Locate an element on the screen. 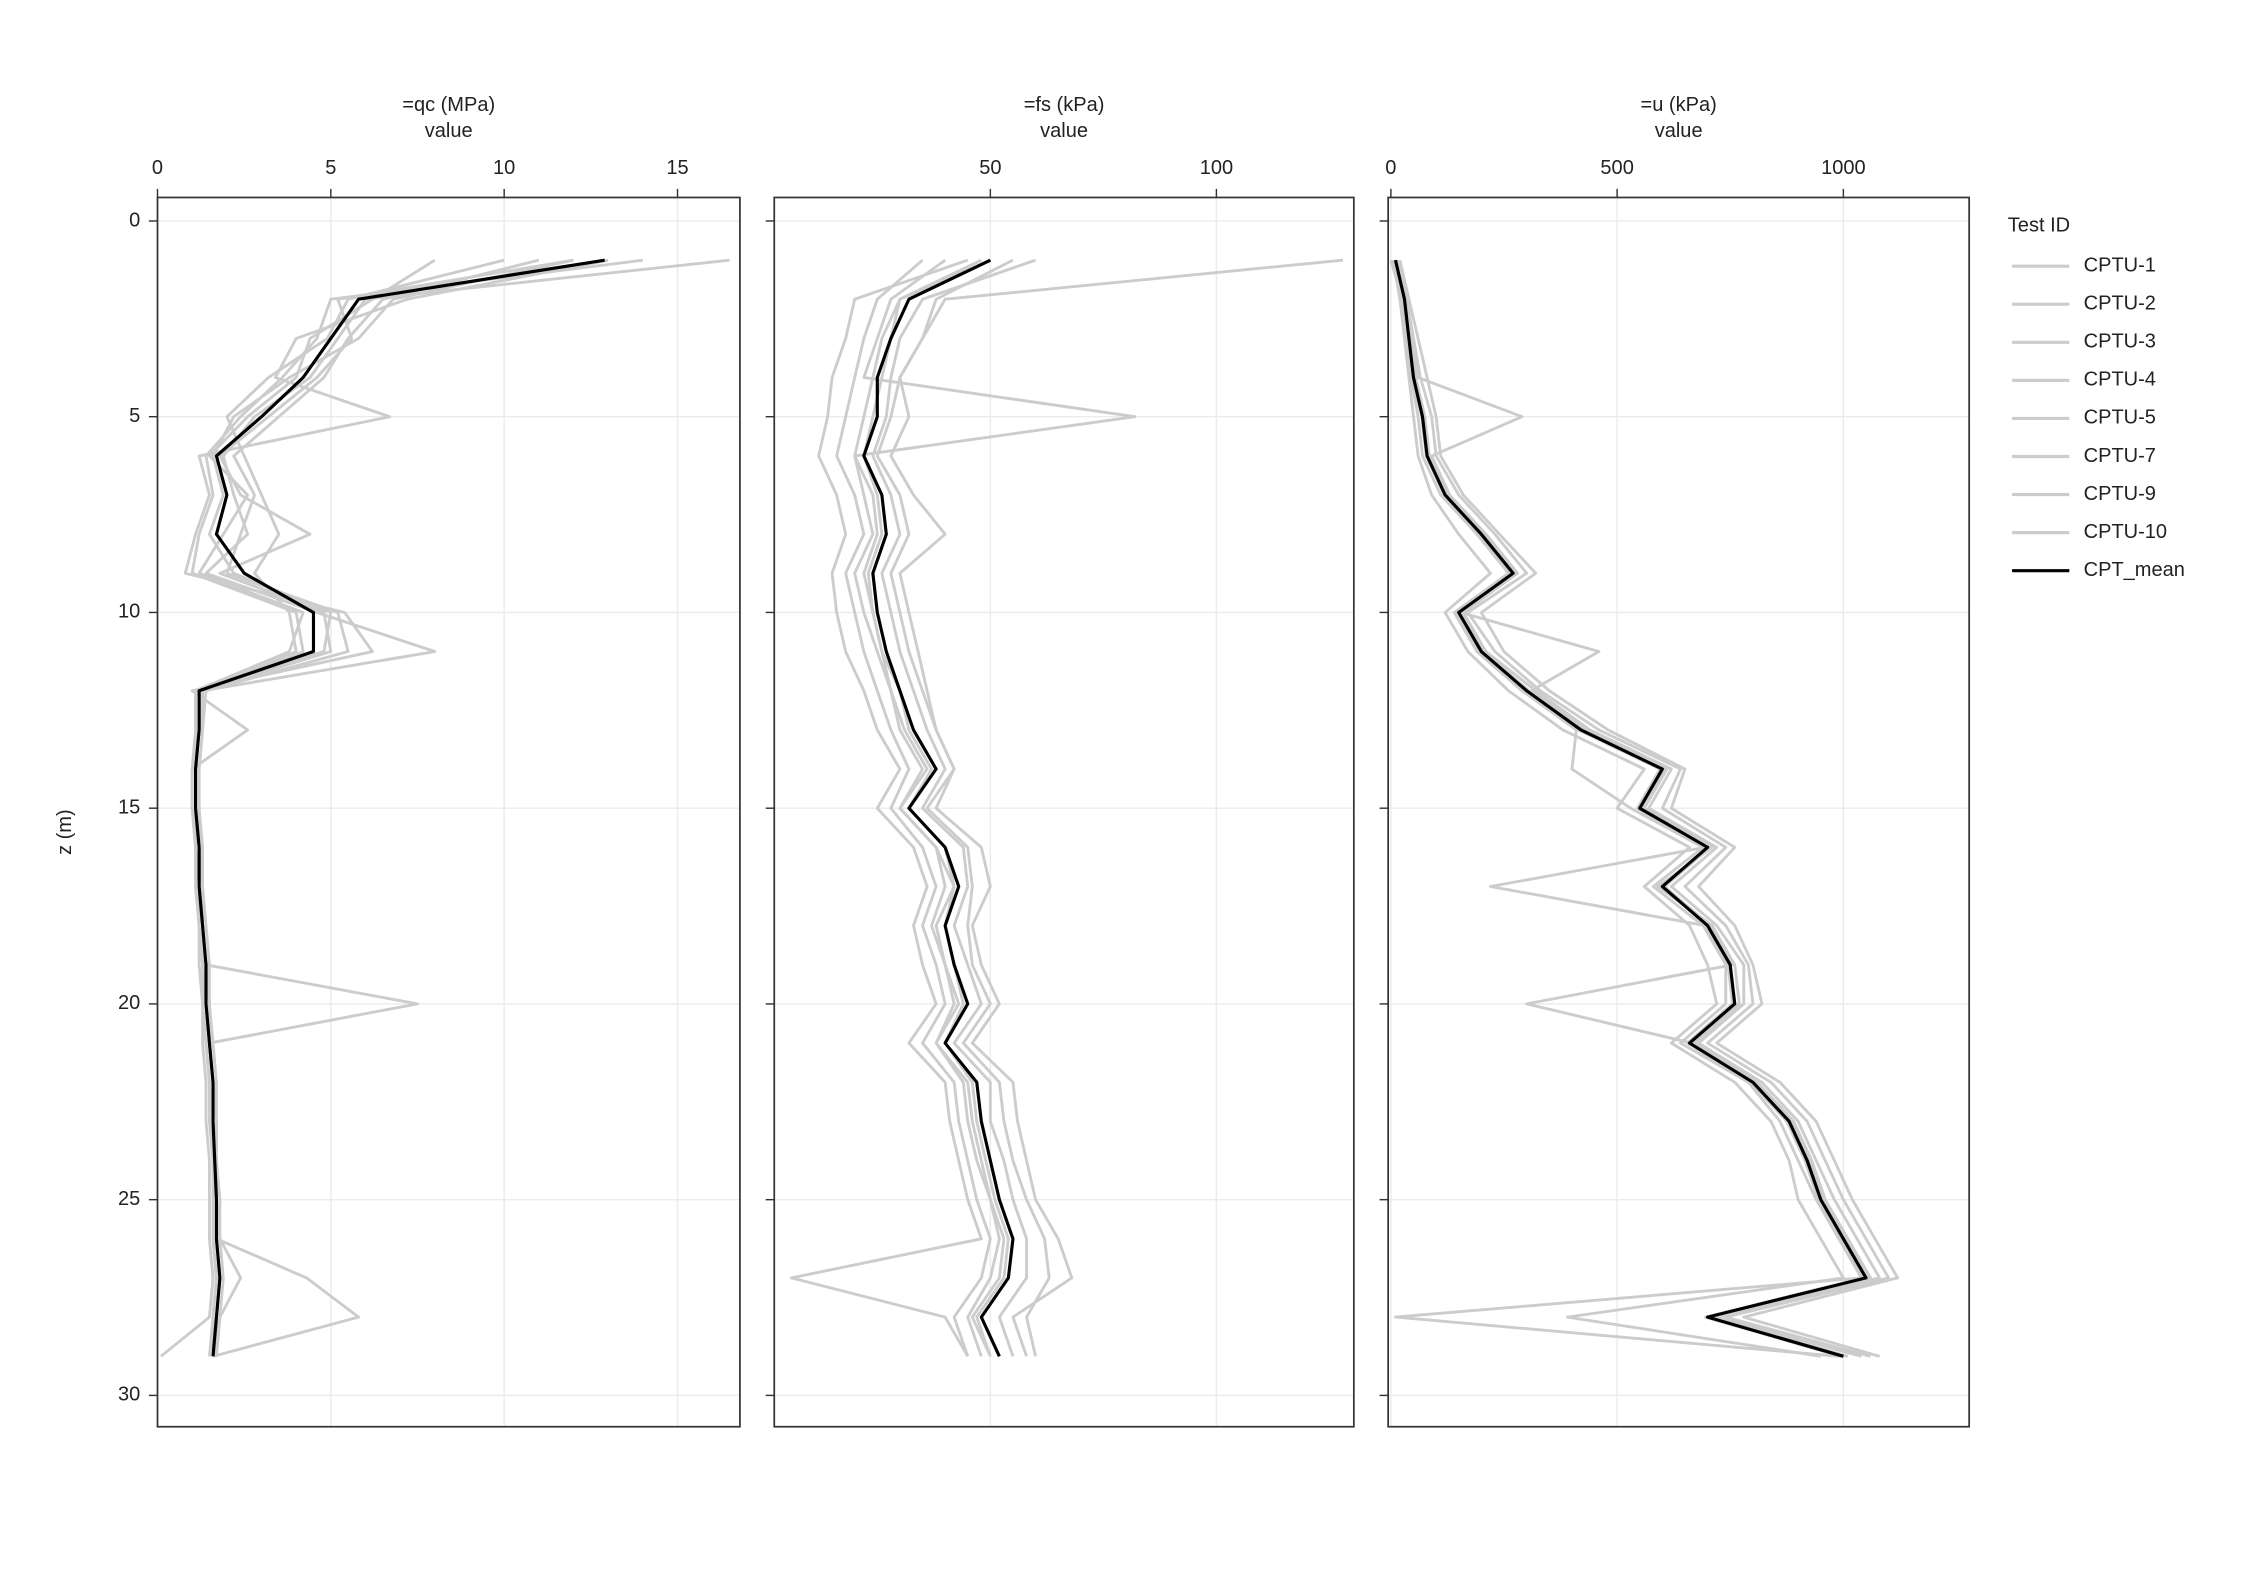 Image resolution: width=2244 pixels, height=1587 pixels. y-tick-label: 25 is located at coordinates (129, 1199).